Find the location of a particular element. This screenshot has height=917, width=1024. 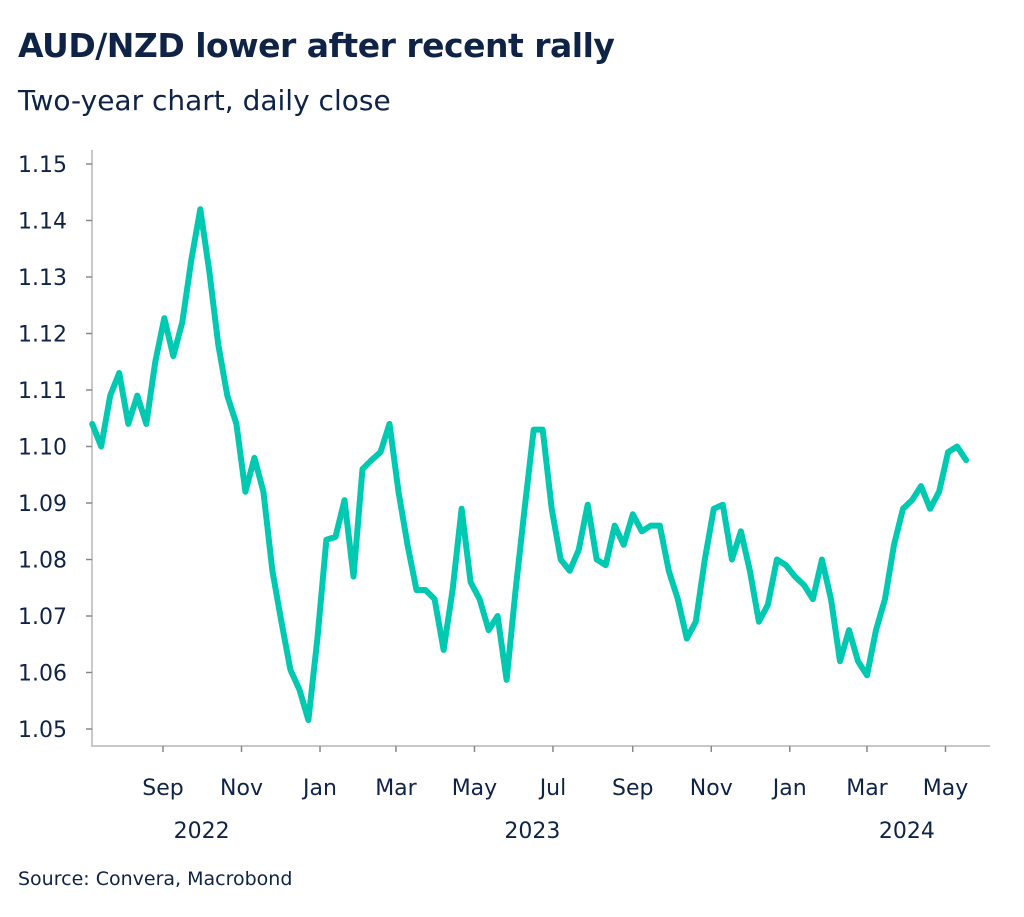

x-year-label: 2023 is located at coordinates (532, 831).